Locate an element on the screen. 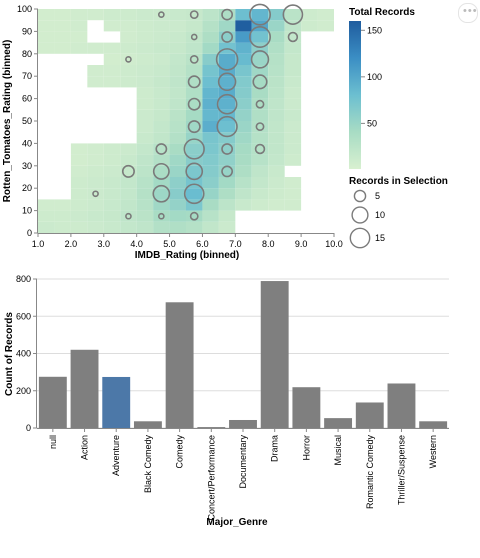 The width and height of the screenshot is (480, 558). bar-x-tick-label: Horror is located at coordinates (306, 448).